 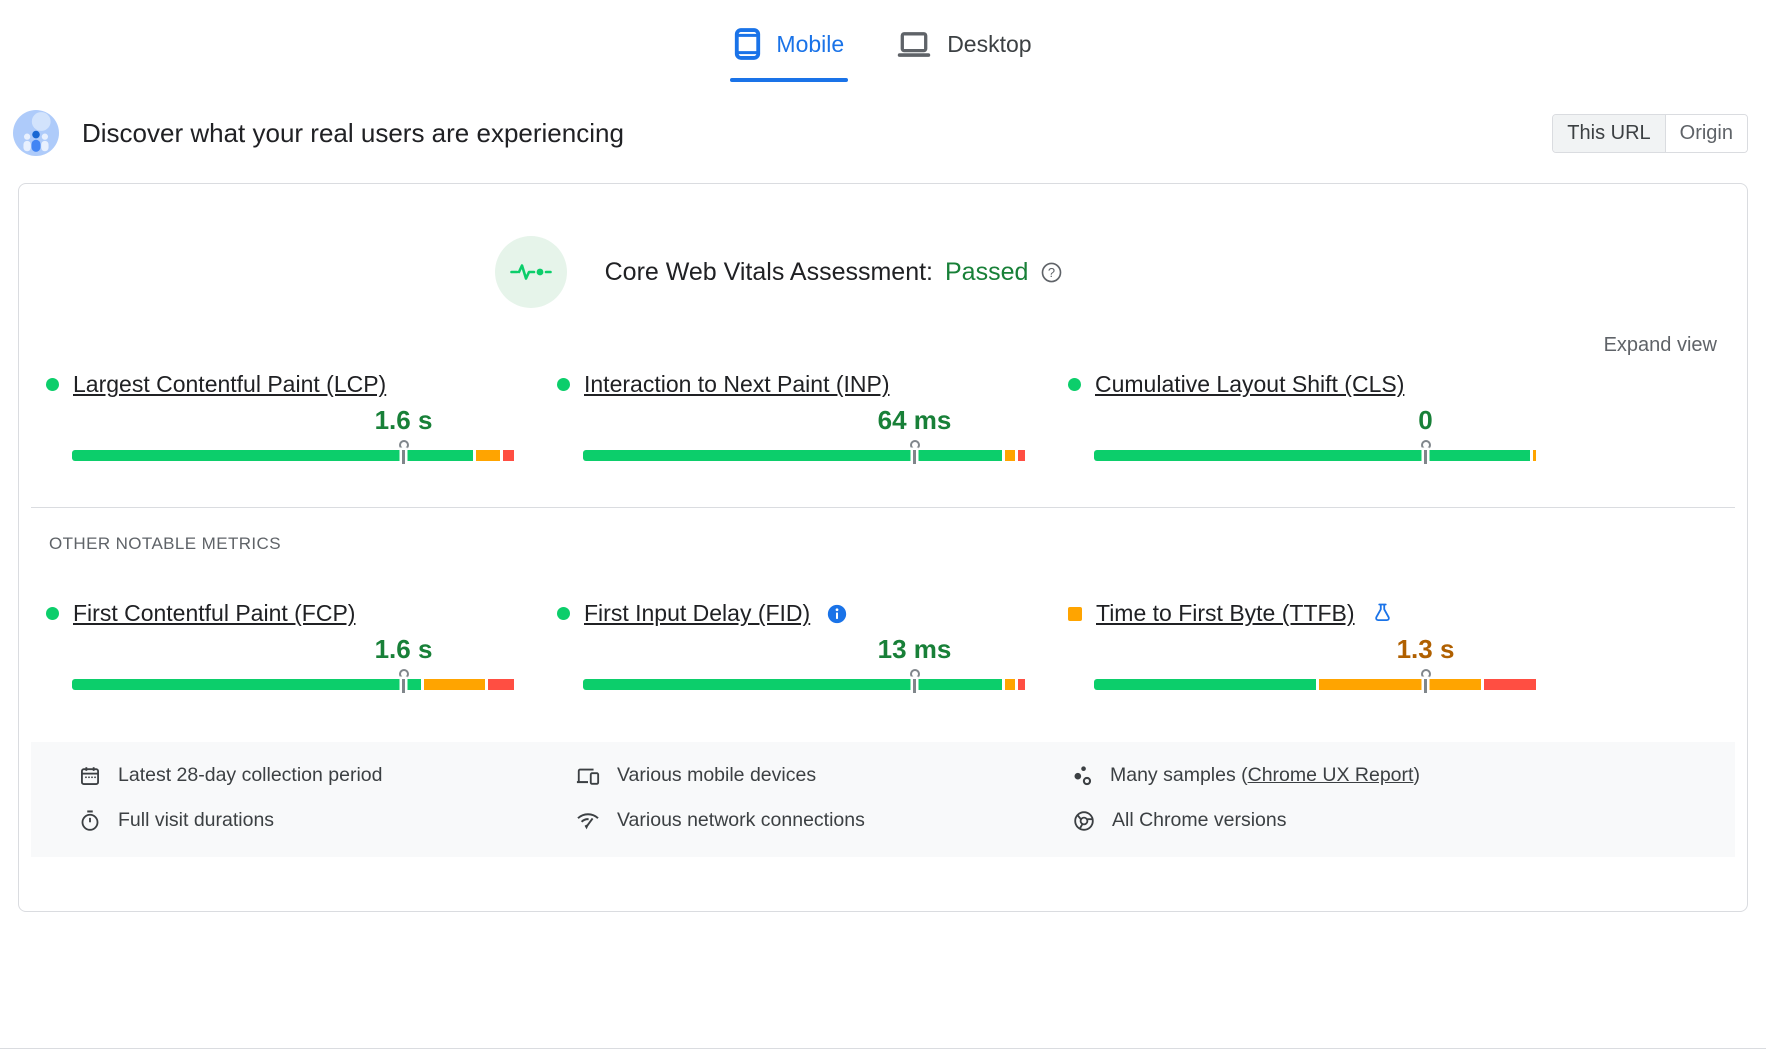 I want to click on scope-toggle: This URL Origin, so click(x=1650, y=133).